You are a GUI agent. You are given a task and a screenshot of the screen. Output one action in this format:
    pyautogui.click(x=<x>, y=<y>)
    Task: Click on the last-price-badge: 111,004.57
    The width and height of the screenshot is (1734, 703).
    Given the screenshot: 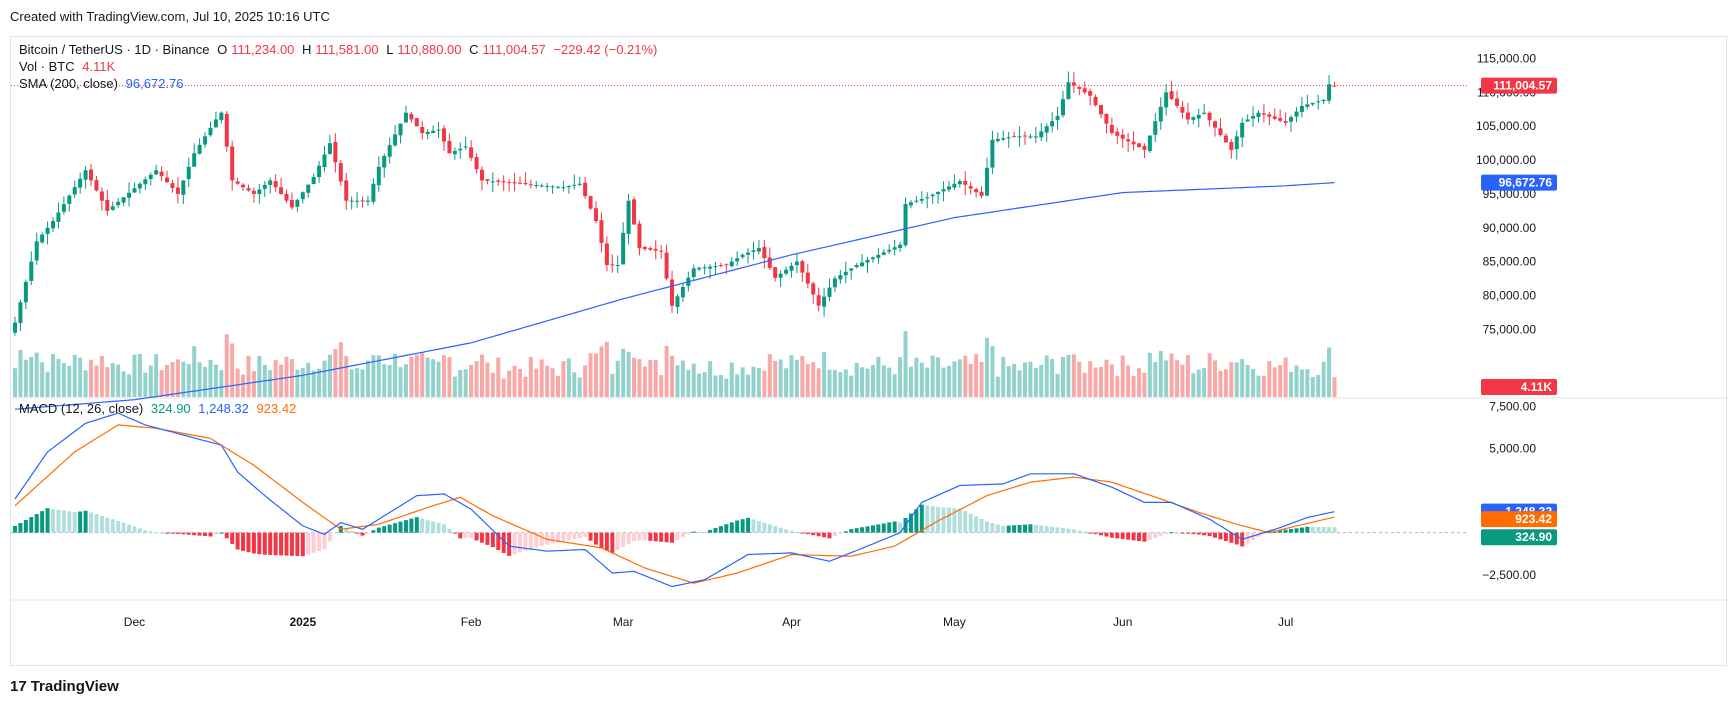 What is the action you would take?
    pyautogui.click(x=1522, y=86)
    